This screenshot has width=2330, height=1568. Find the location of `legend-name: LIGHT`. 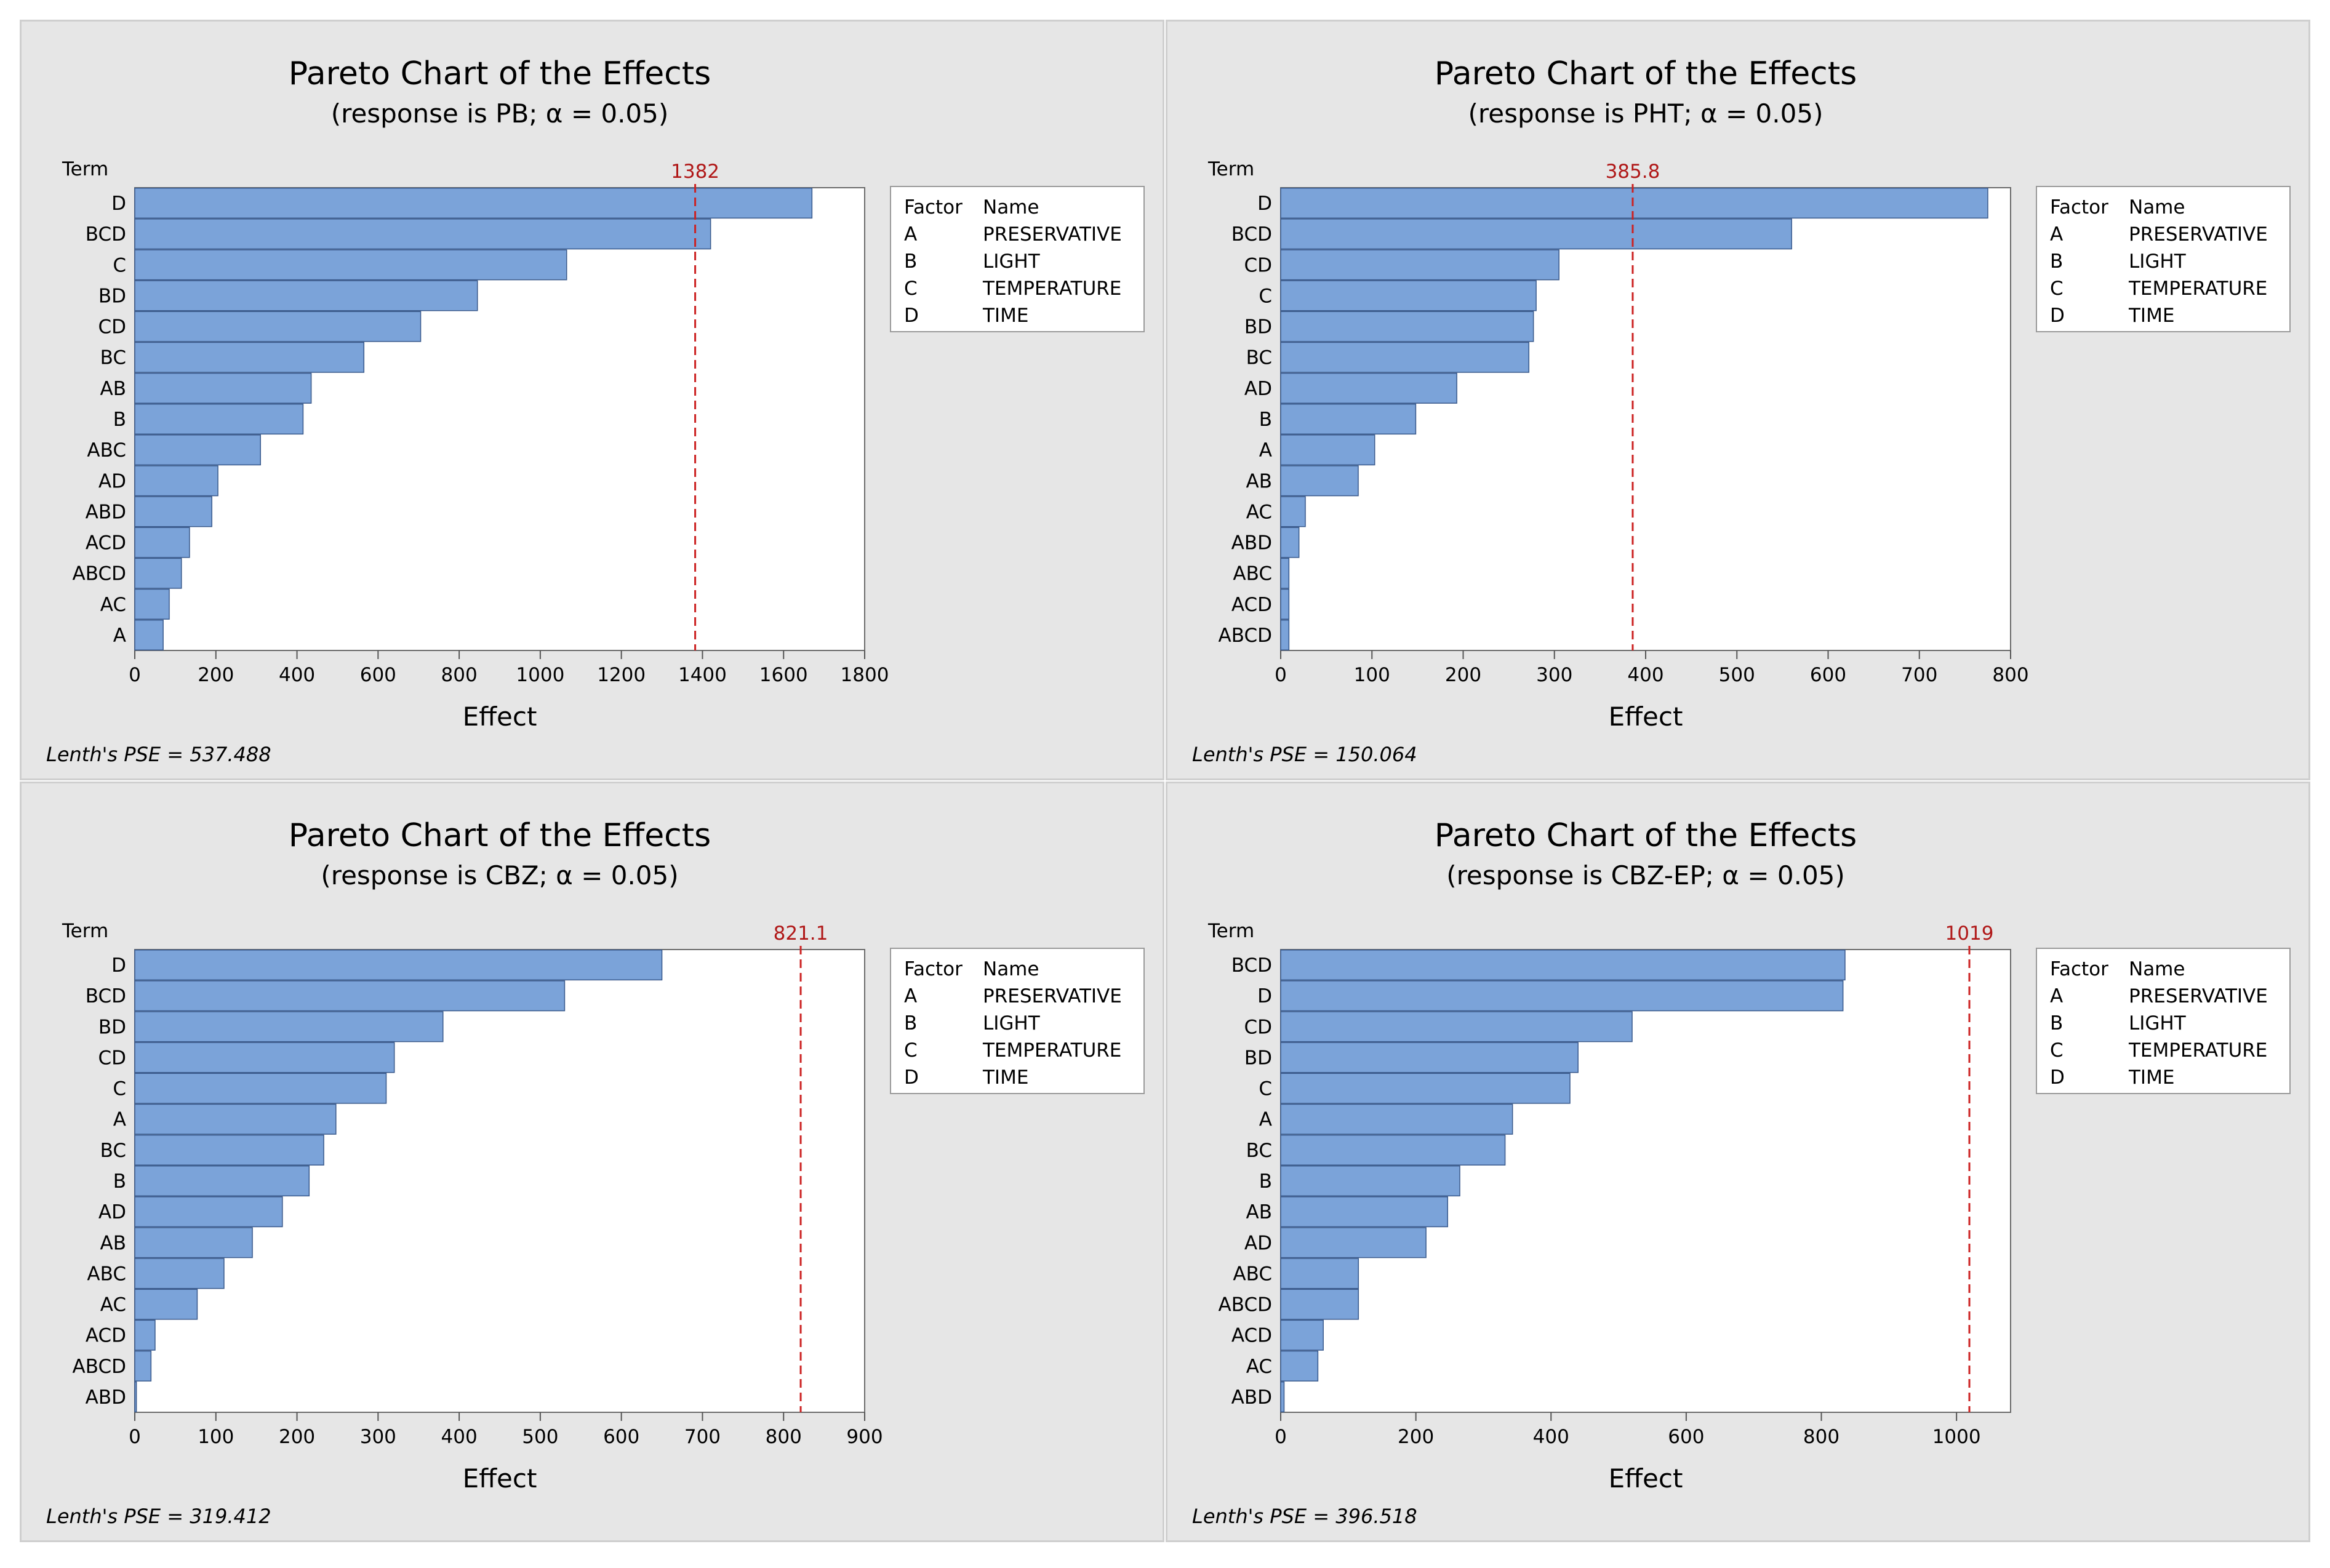

legend-name: LIGHT is located at coordinates (1012, 1023).